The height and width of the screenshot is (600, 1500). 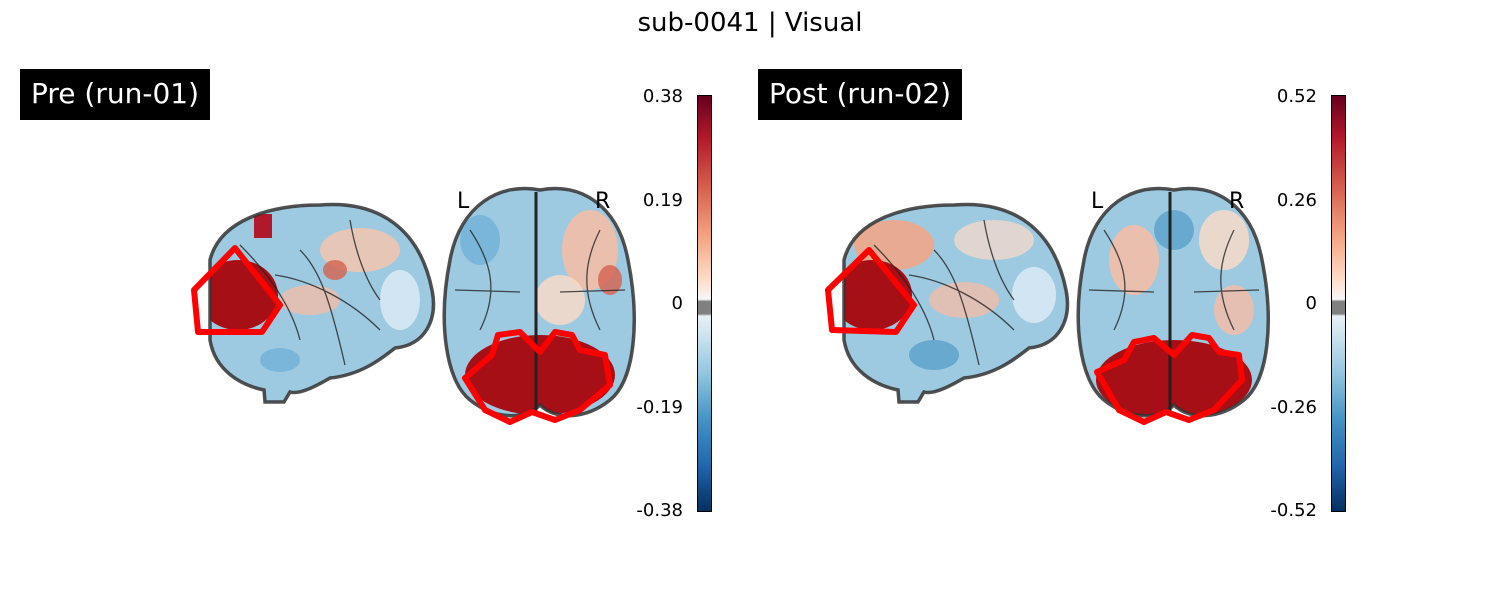 What do you see at coordinates (860, 94) in the screenshot?
I see `panel-label: Post (run-02)` at bounding box center [860, 94].